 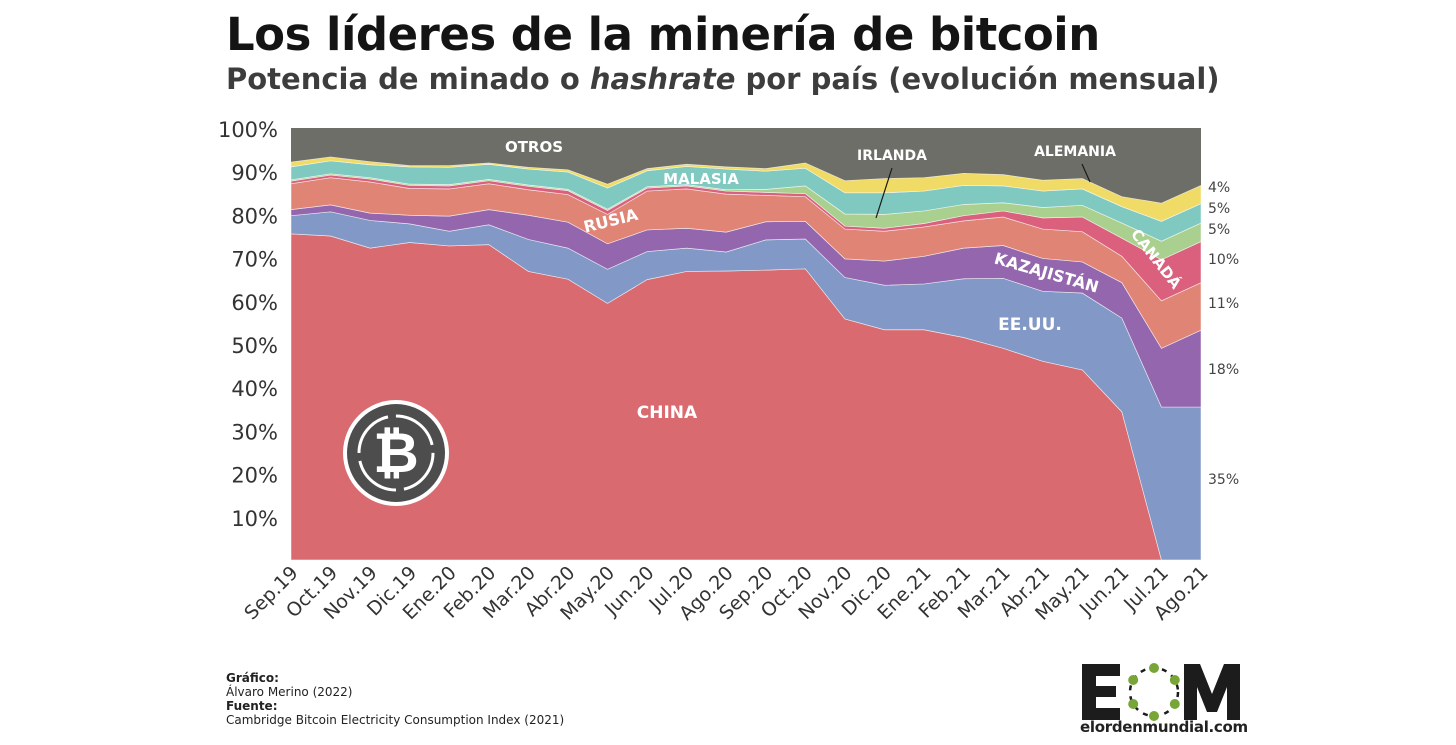 What do you see at coordinates (1223, 304) in the screenshot?
I see `right-percent-label: 11%` at bounding box center [1223, 304].